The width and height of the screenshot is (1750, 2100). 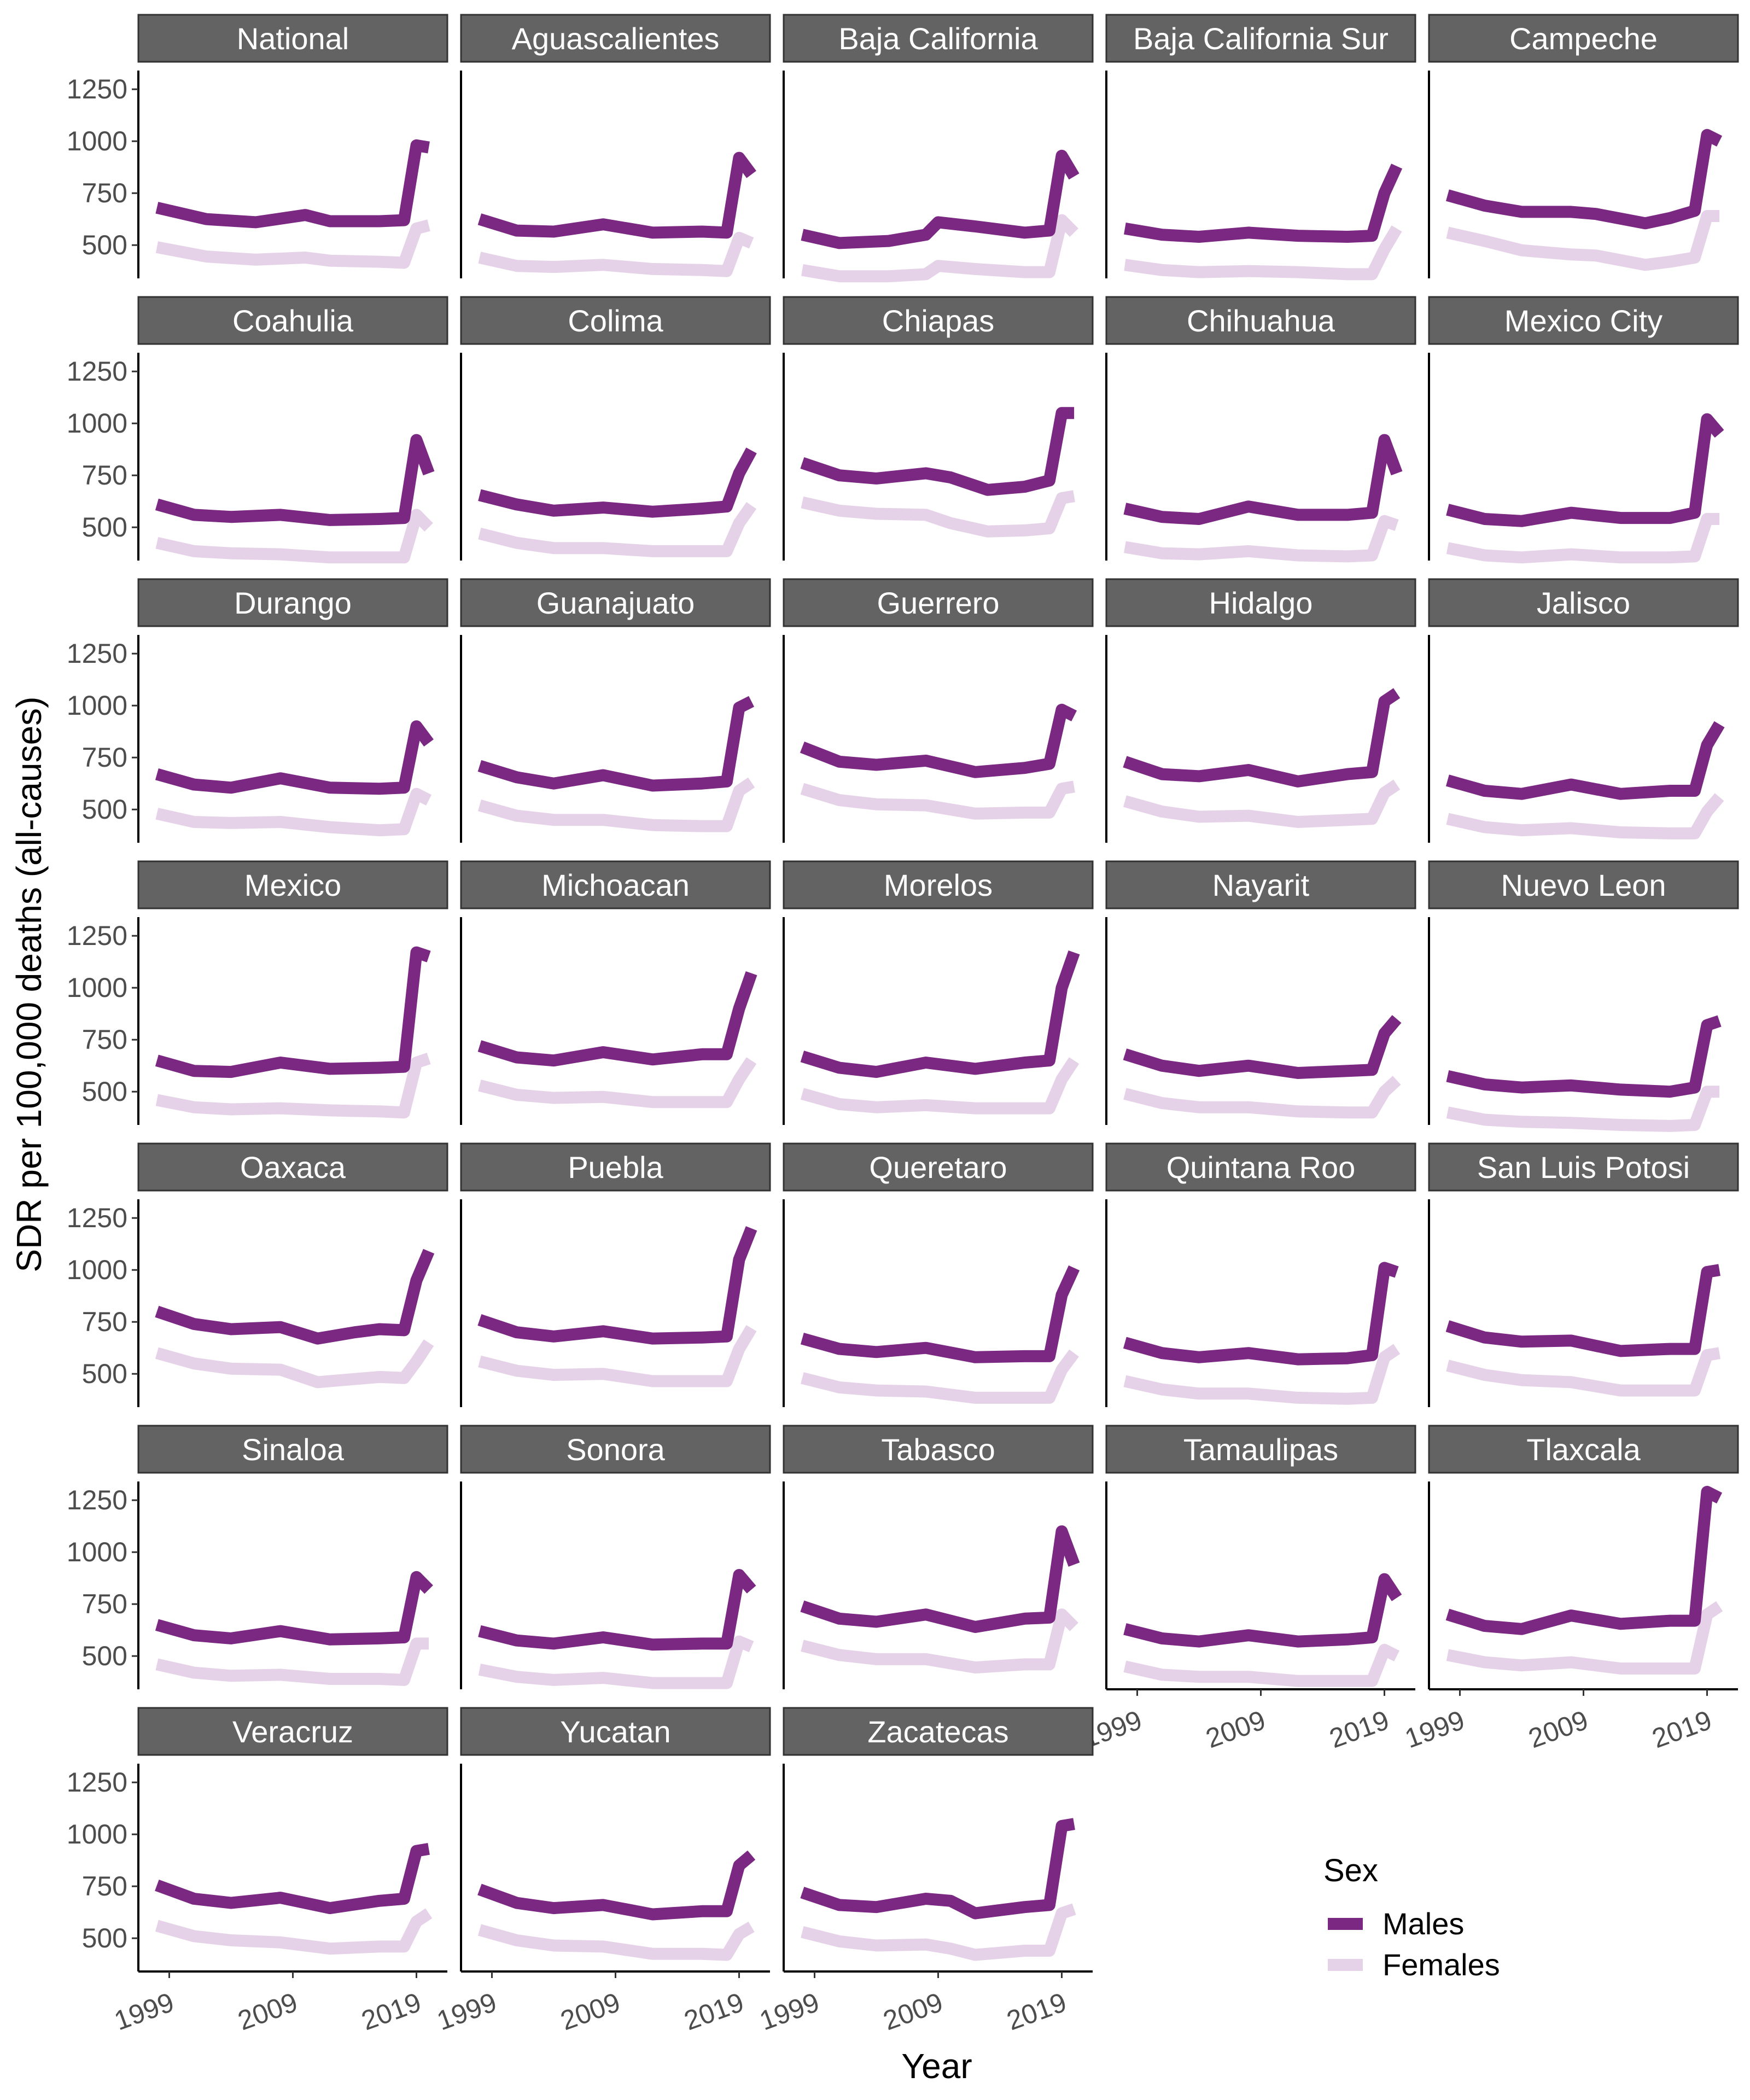 I want to click on panel-nayarit: Nayarit, so click(x=1260, y=992).